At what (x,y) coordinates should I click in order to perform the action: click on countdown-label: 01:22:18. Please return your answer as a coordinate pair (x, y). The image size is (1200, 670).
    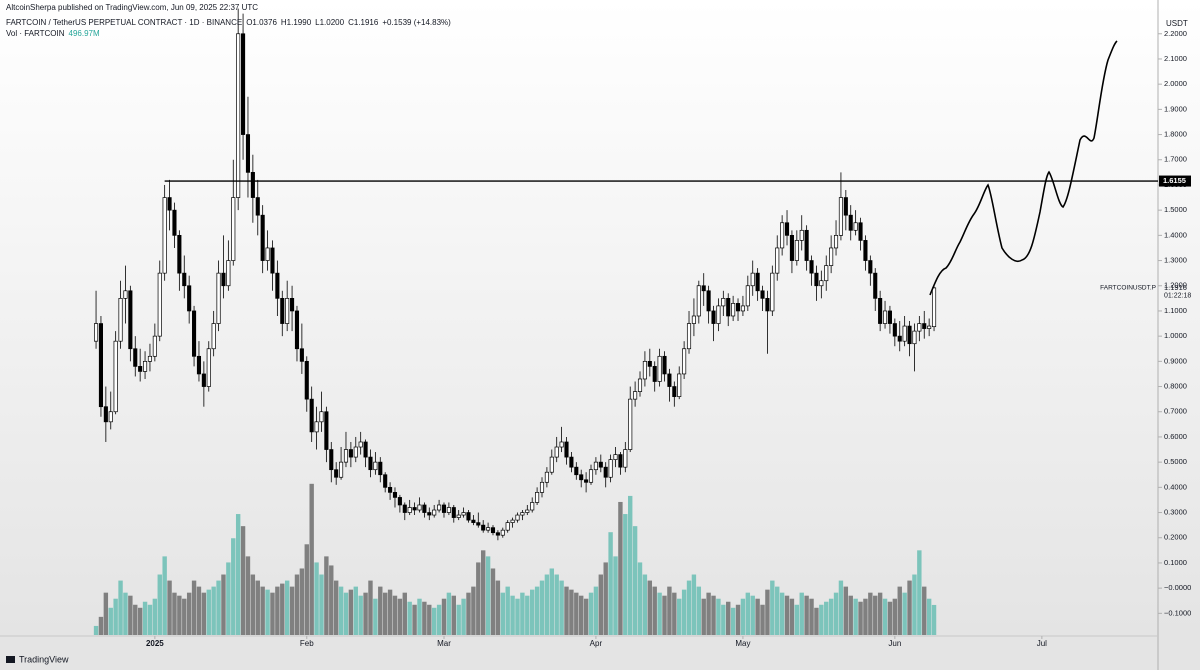
    Looking at the image, I should click on (1177, 296).